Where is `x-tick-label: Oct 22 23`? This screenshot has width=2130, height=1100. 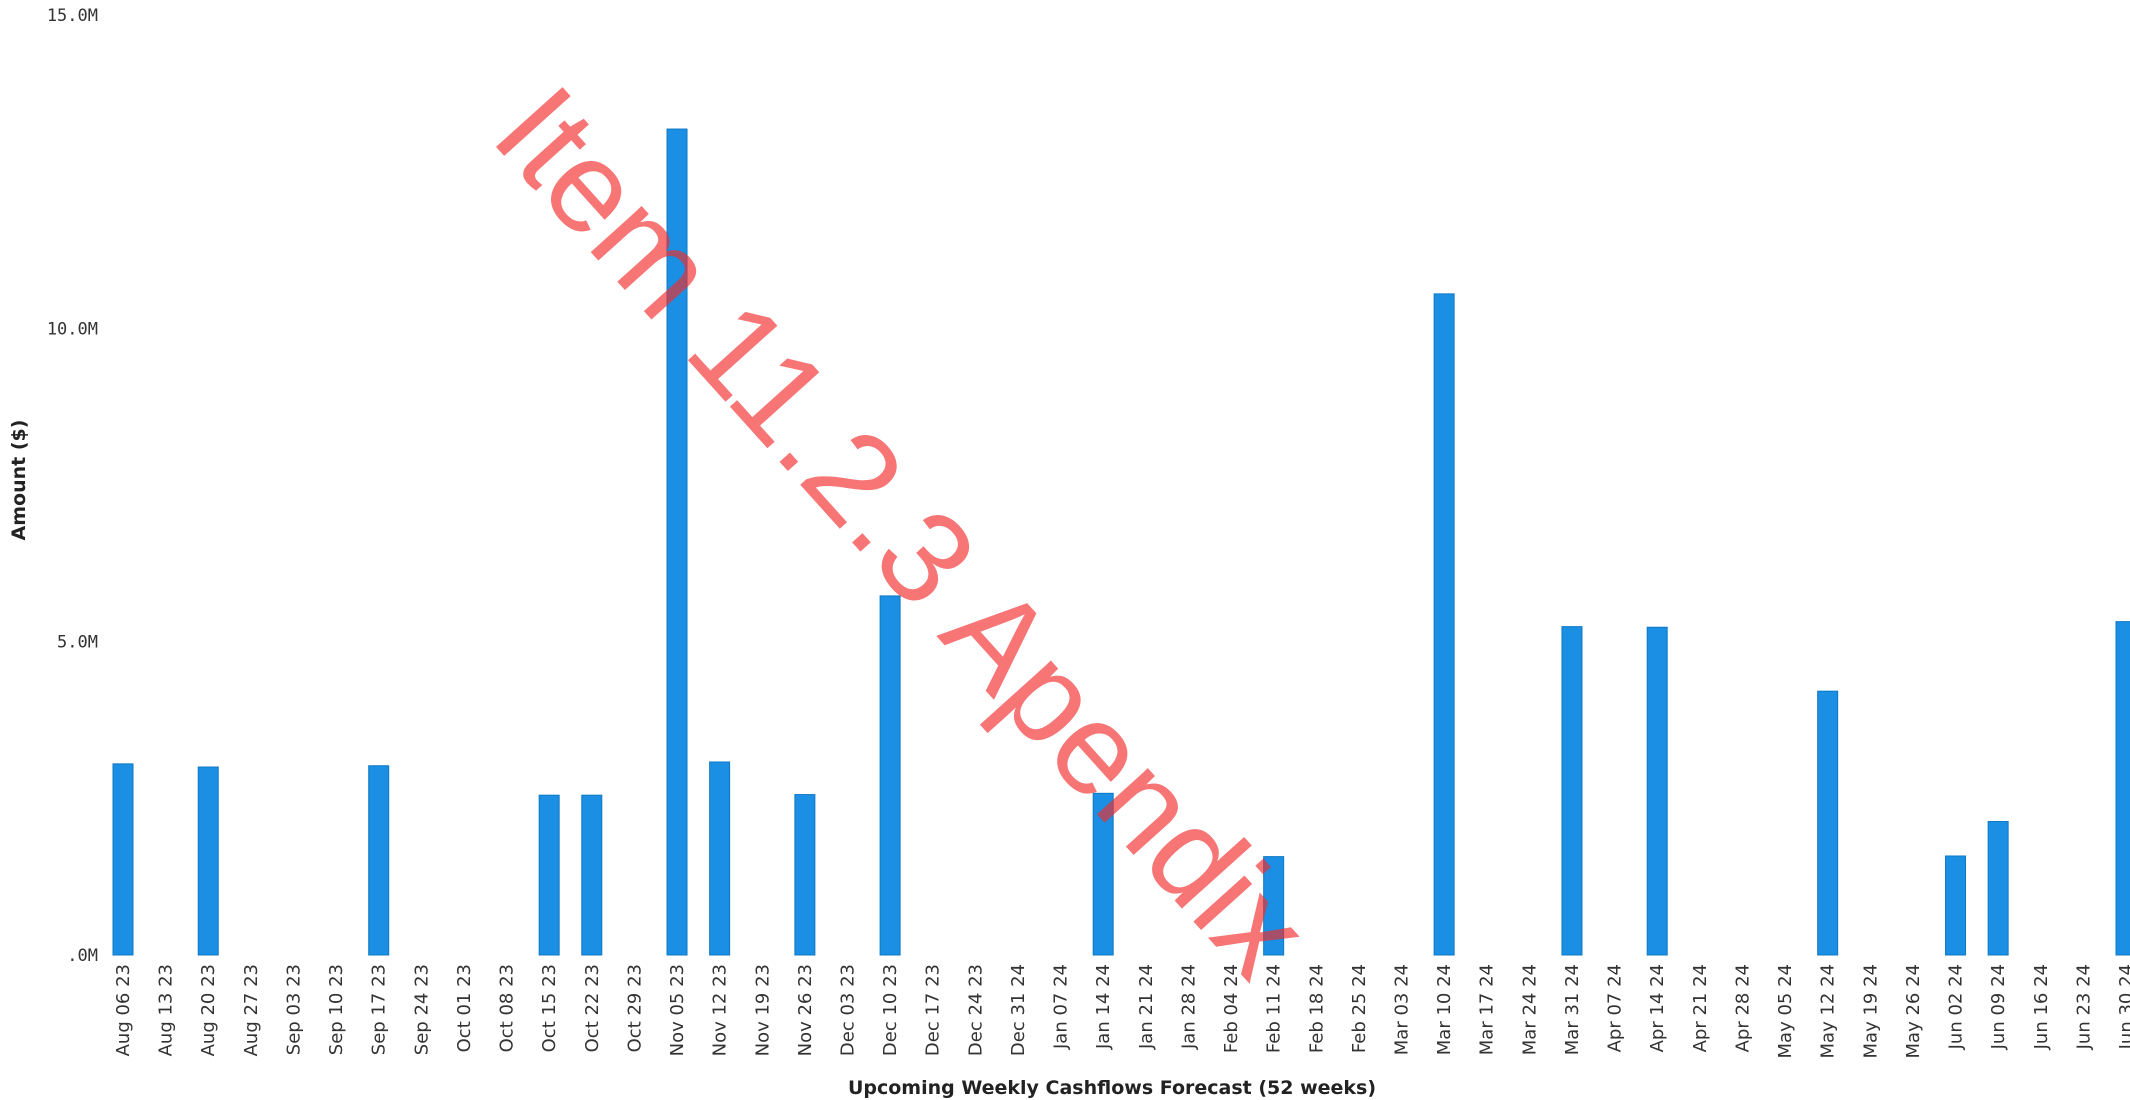 x-tick-label: Oct 22 23 is located at coordinates (592, 1008).